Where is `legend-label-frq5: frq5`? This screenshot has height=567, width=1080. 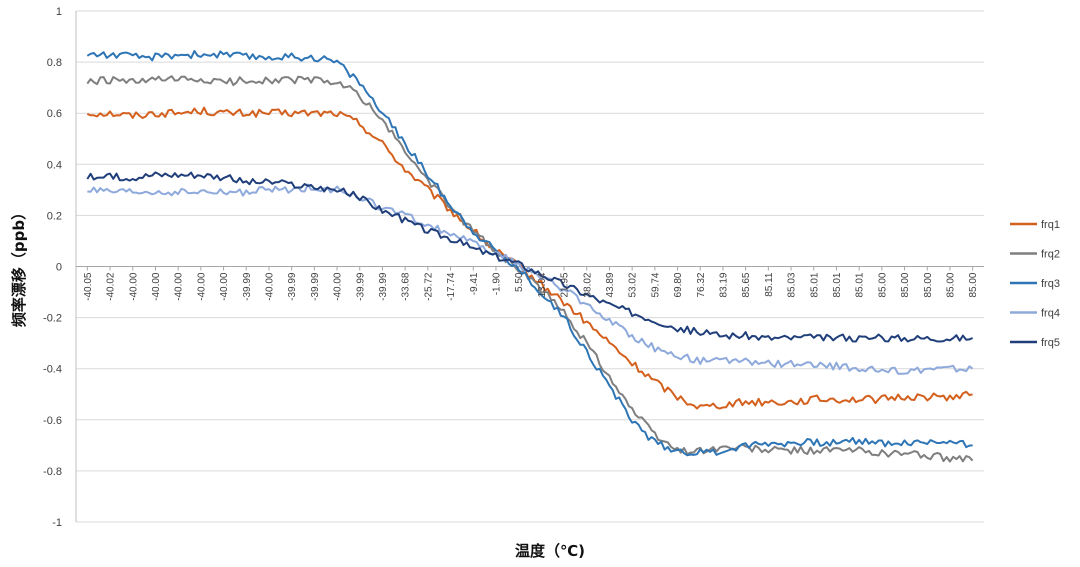 legend-label-frq5: frq5 is located at coordinates (1050, 343).